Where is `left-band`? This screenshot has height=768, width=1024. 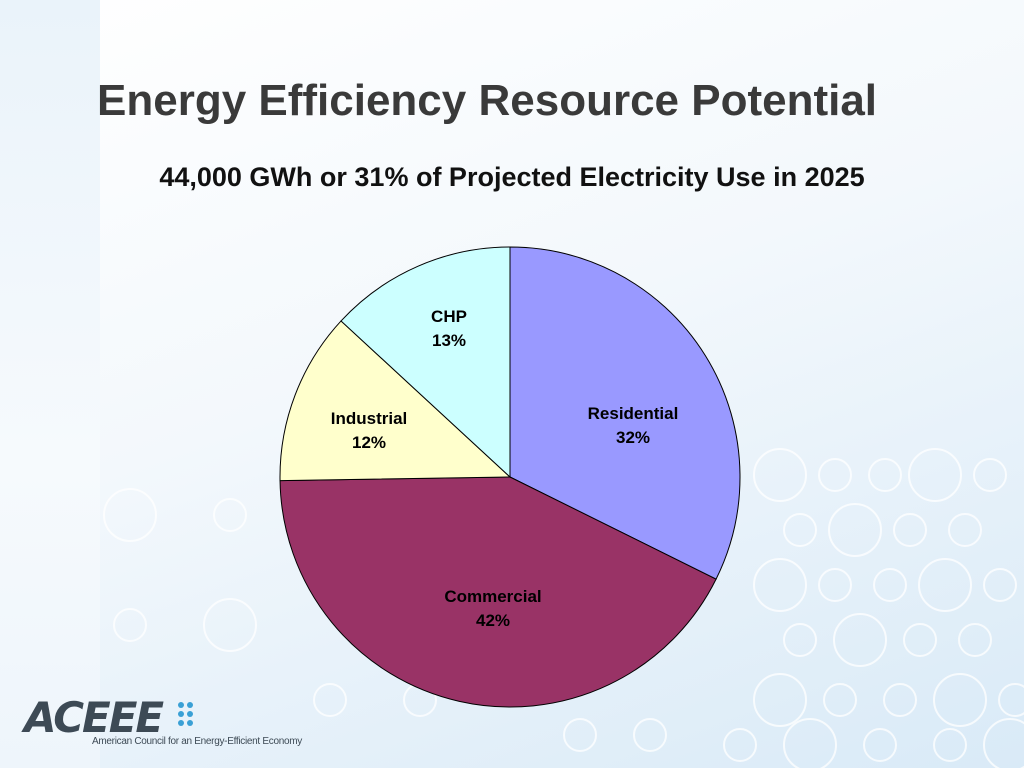 left-band is located at coordinates (50, 384).